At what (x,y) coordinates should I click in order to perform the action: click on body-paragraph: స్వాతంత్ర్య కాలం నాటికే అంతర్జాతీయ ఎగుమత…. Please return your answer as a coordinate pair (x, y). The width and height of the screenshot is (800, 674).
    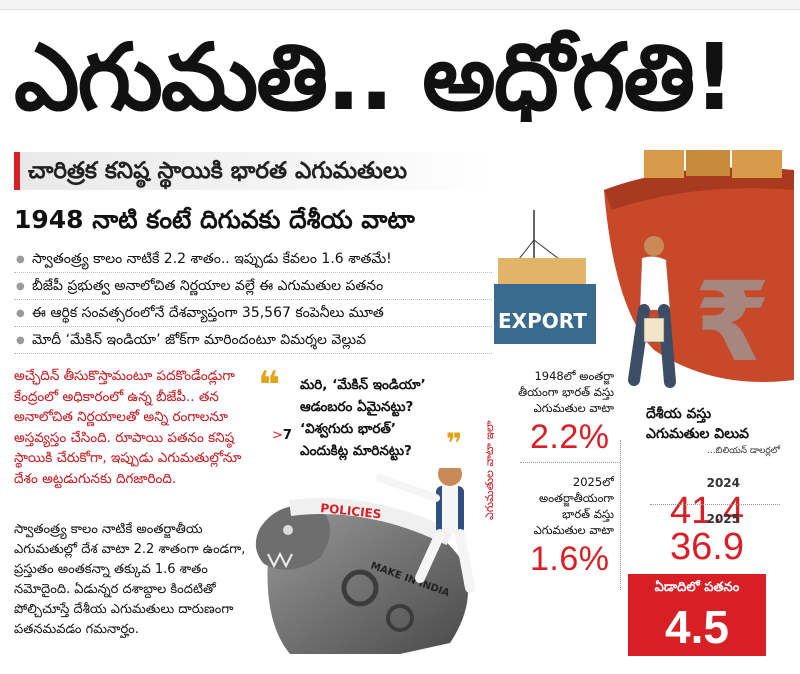
    Looking at the image, I should click on (130, 579).